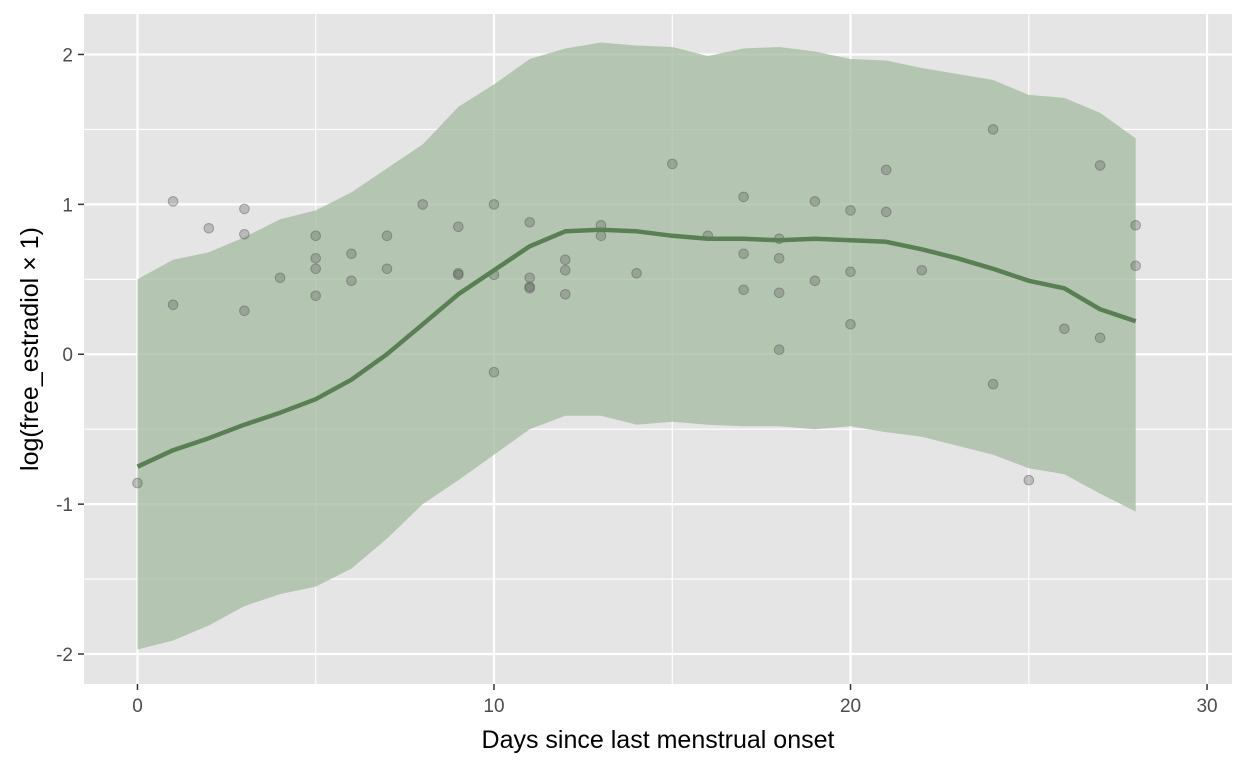 Image resolution: width=1248 pixels, height=768 pixels. I want to click on x-axis-title: Days since last menstrual onset, so click(658, 740).